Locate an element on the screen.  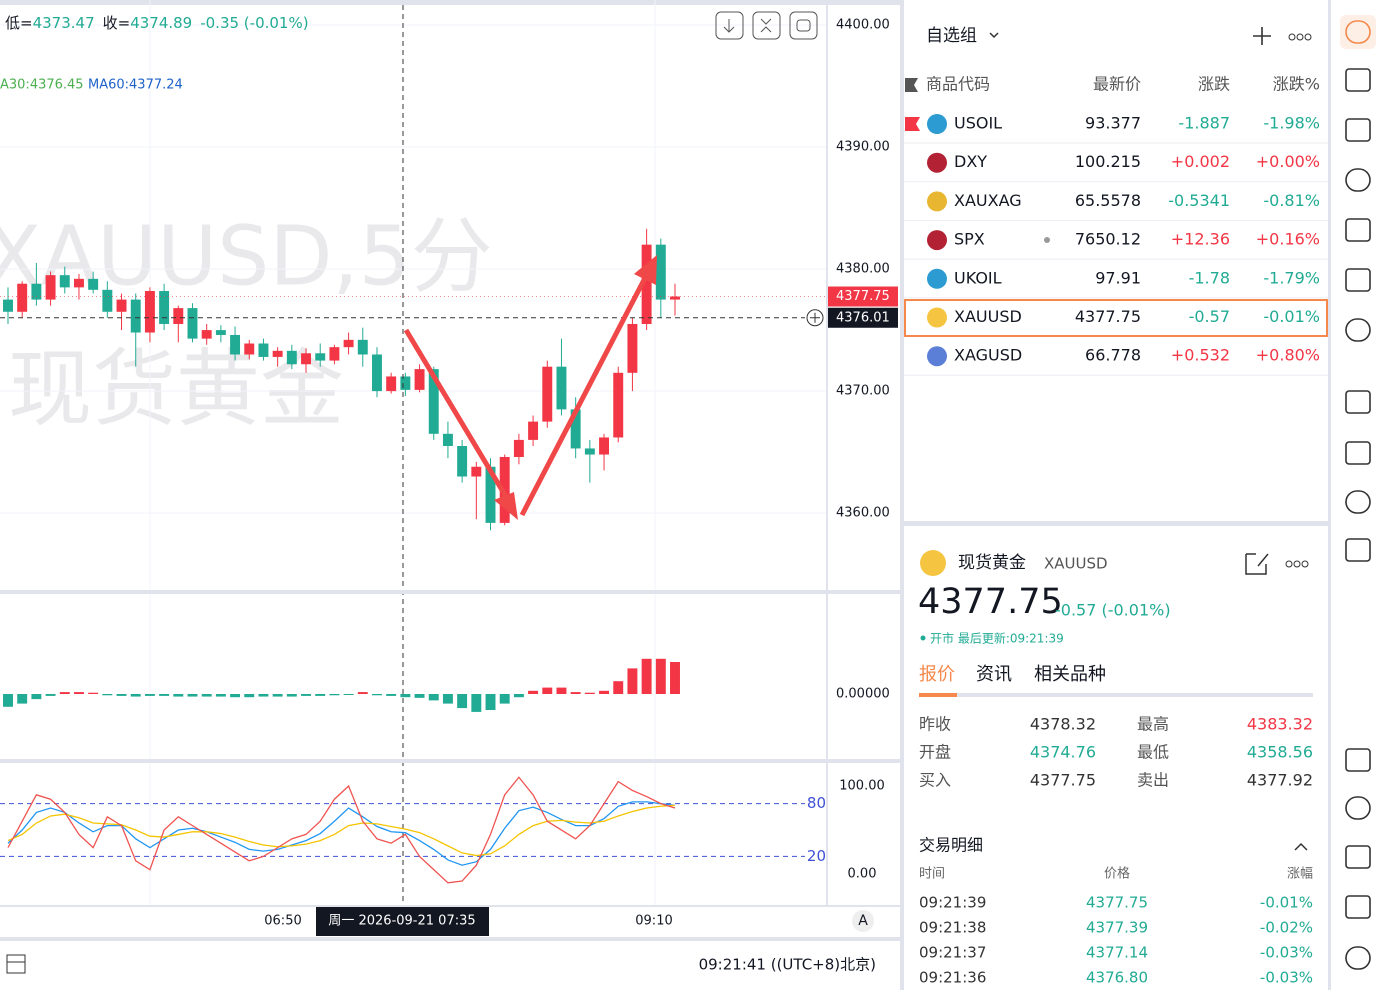
symbol: USOIL is located at coordinates (978, 123).